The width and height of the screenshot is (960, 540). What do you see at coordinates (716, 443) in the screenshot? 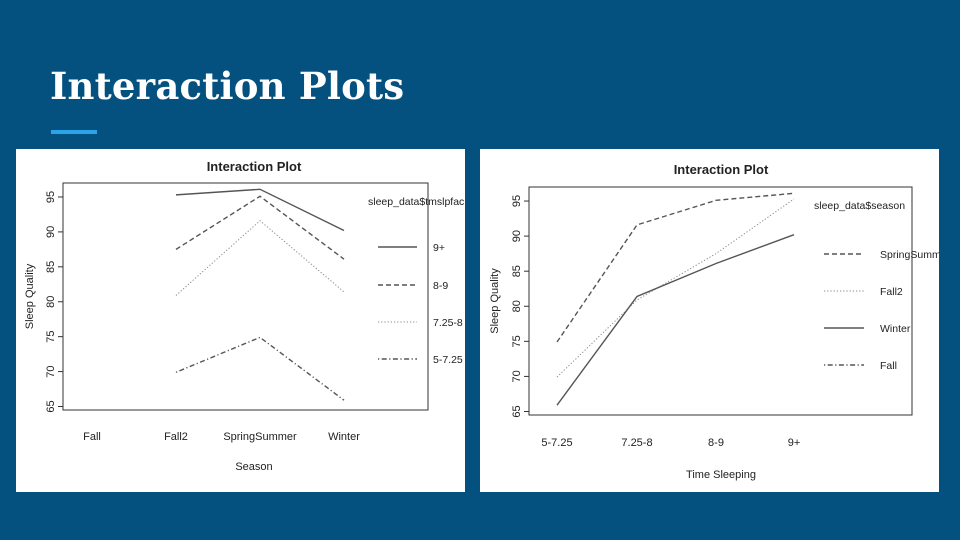
I see `x-tick-label: 8-9` at bounding box center [716, 443].